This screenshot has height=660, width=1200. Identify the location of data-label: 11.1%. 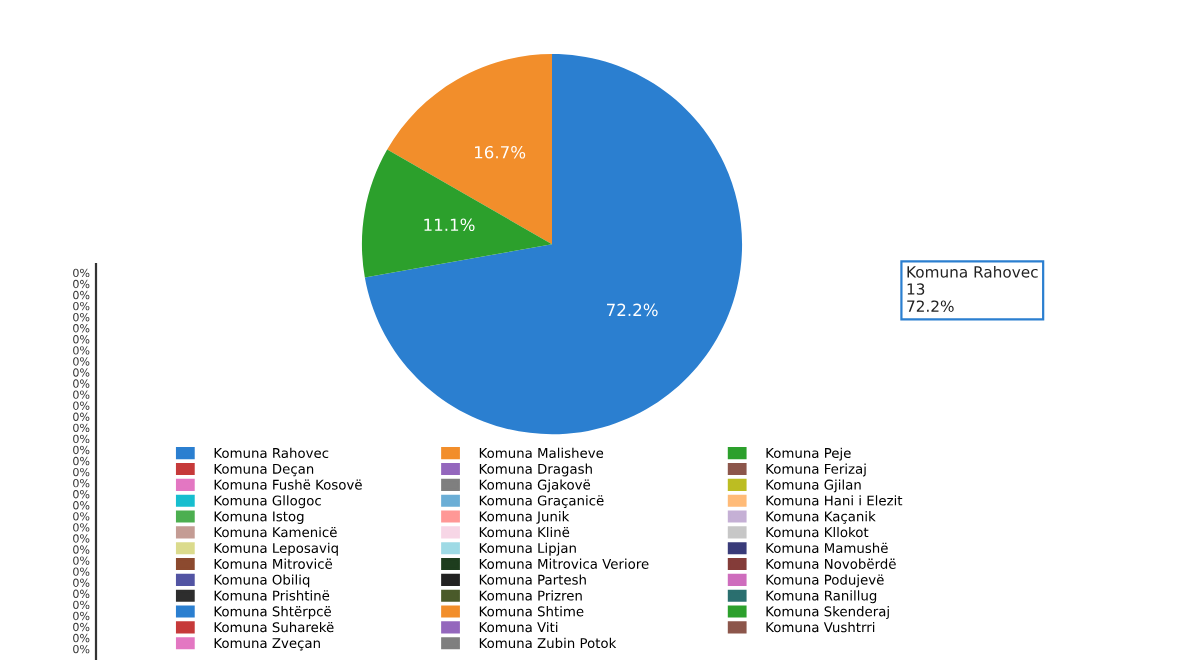
(449, 225).